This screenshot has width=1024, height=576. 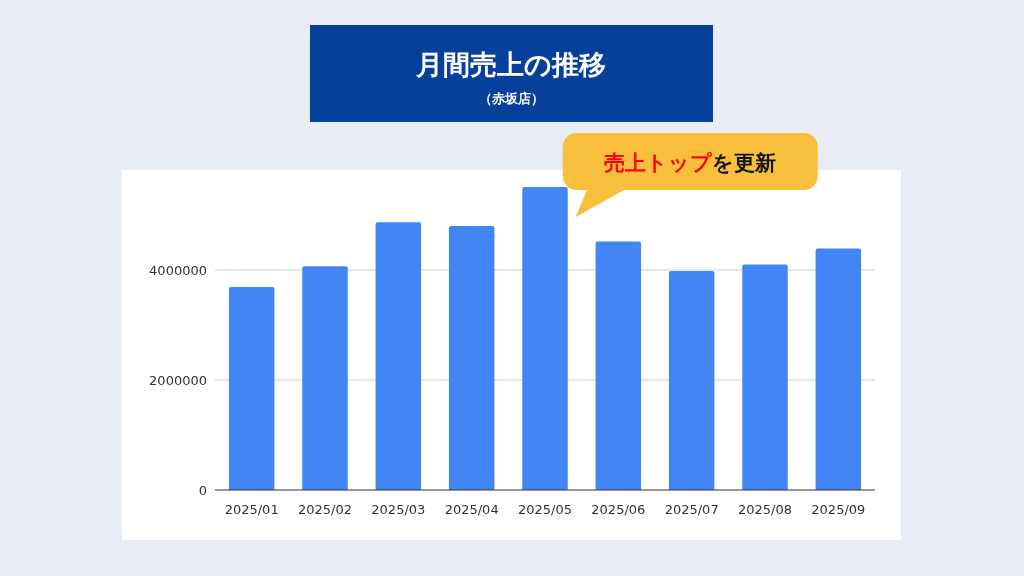 I want to click on chart-title: 月間売上の推移, so click(x=510, y=64).